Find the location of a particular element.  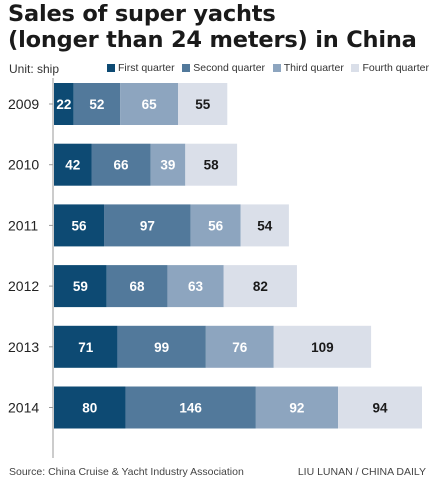

legend-label-2: Second quarter is located at coordinates (229, 68).